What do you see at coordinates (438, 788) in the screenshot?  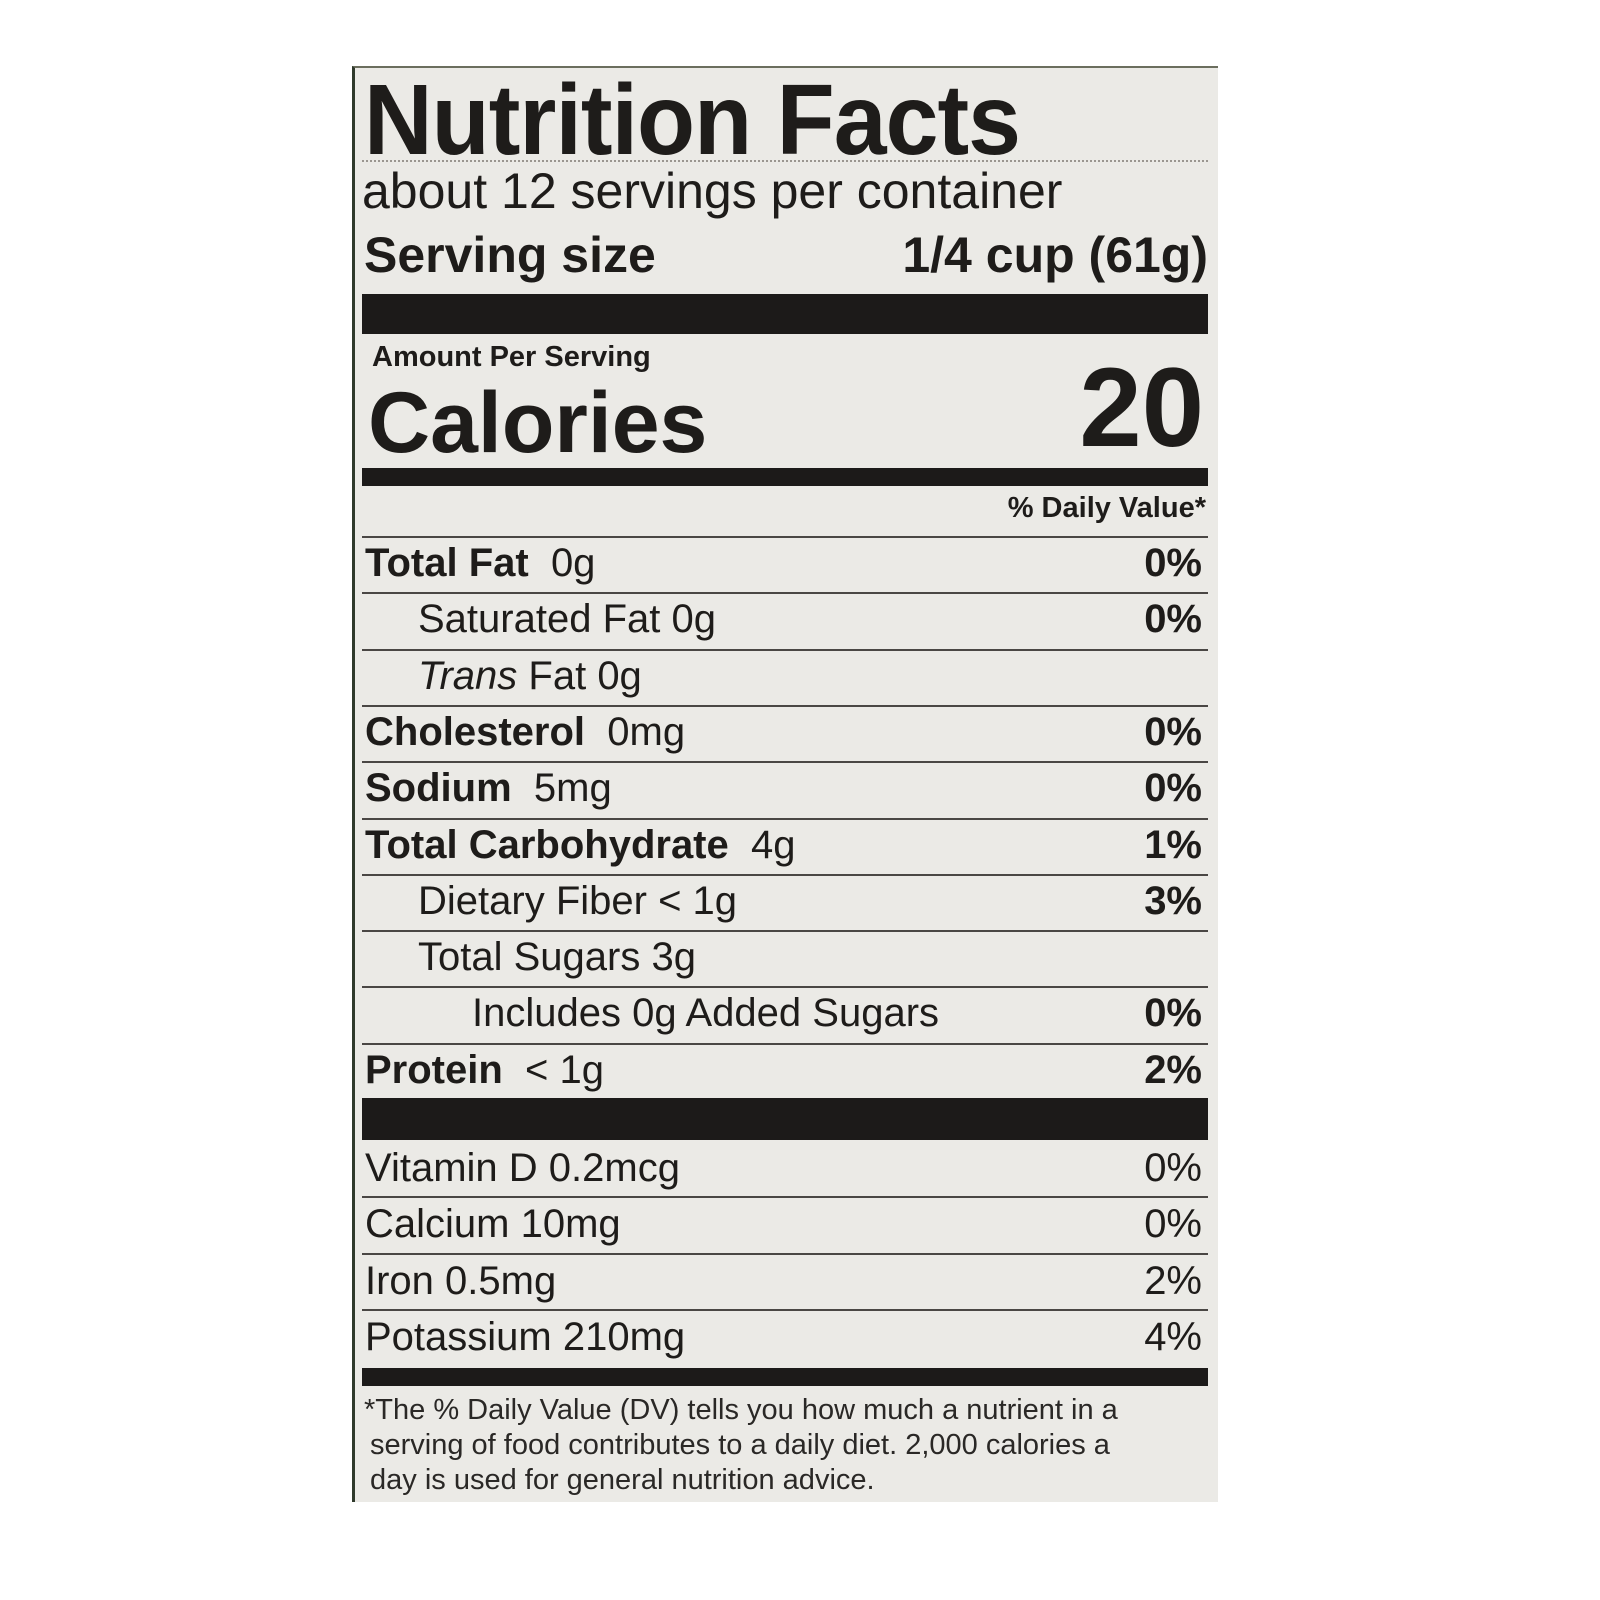 I see `nutrient-name: Sodium` at bounding box center [438, 788].